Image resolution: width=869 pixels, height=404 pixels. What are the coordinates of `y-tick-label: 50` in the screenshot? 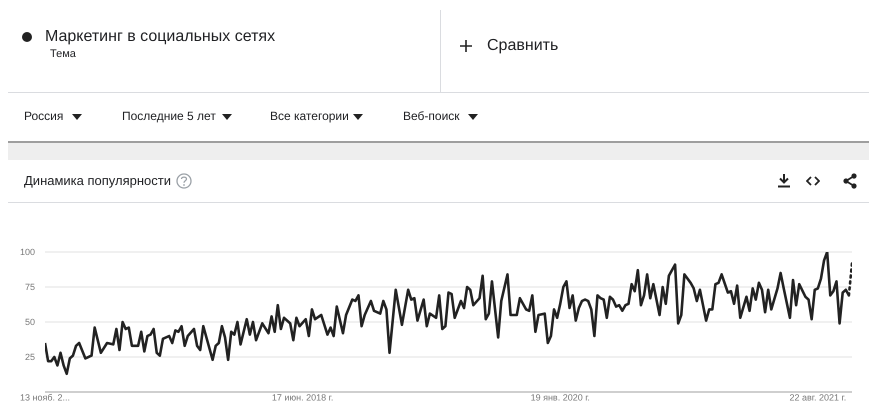 It's located at (29, 322).